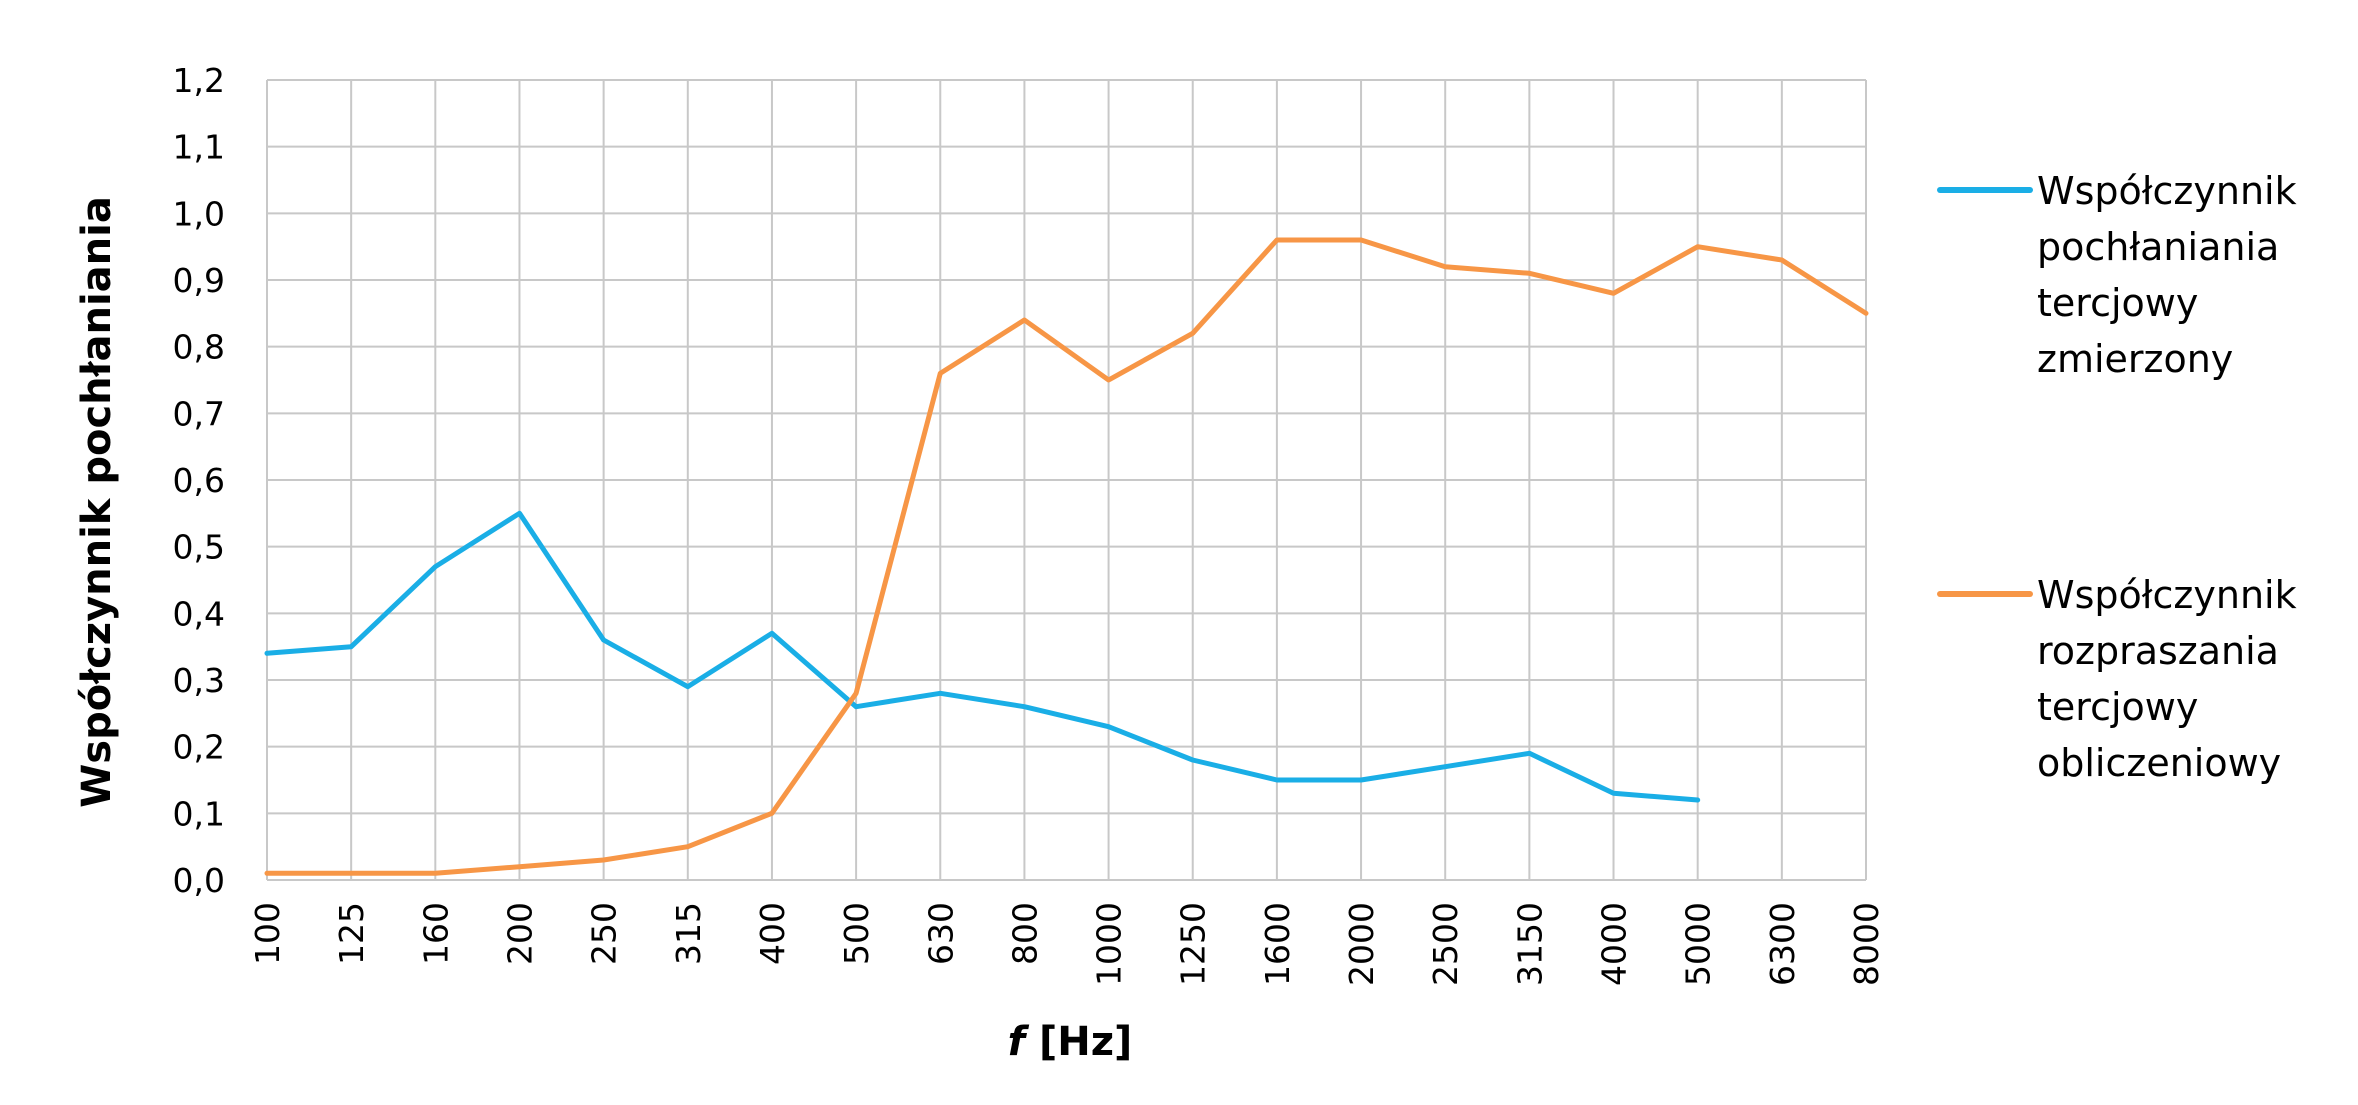 The width and height of the screenshot is (2358, 1105). I want to click on x-tick-label: 315, so click(688, 933).